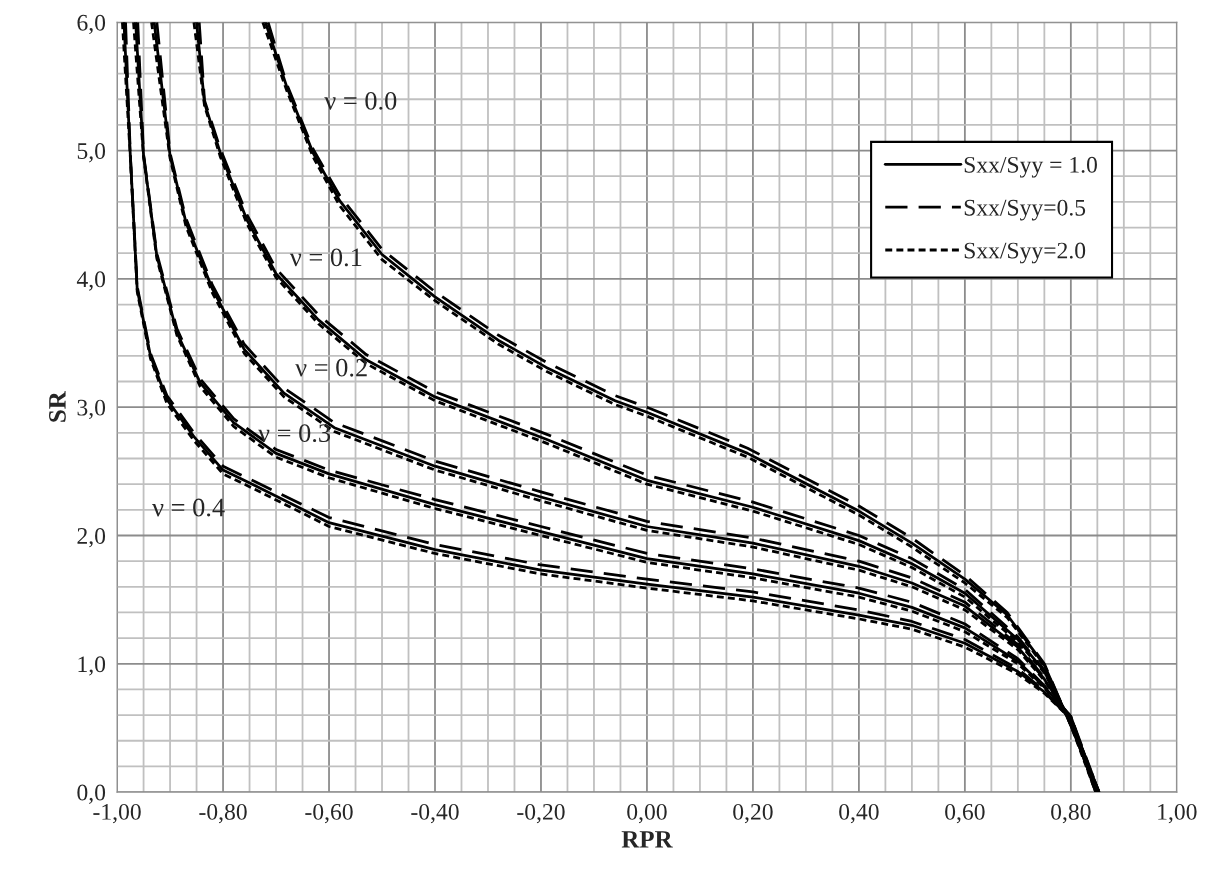 Image resolution: width=1207 pixels, height=890 pixels. Describe the element at coordinates (1071, 813) in the screenshot. I see `x-tick-label: 0,80` at that location.